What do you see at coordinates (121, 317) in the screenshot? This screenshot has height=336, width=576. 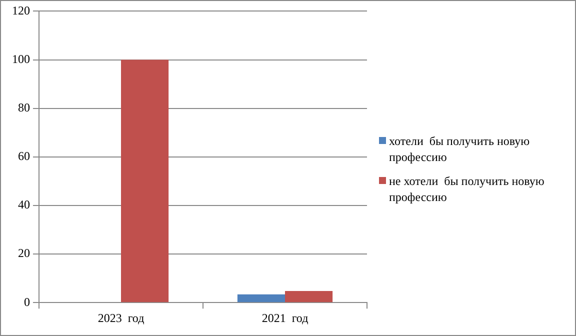 I see `x-tick-label: 2023 год` at bounding box center [121, 317].